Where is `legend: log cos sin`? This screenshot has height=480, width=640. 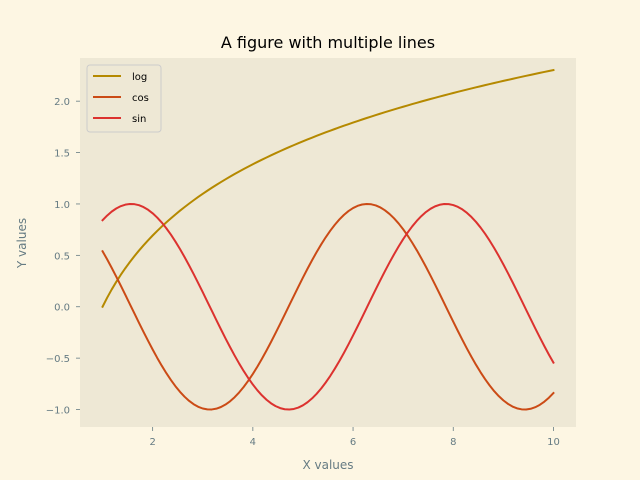
legend: log cos sin is located at coordinates (124, 98).